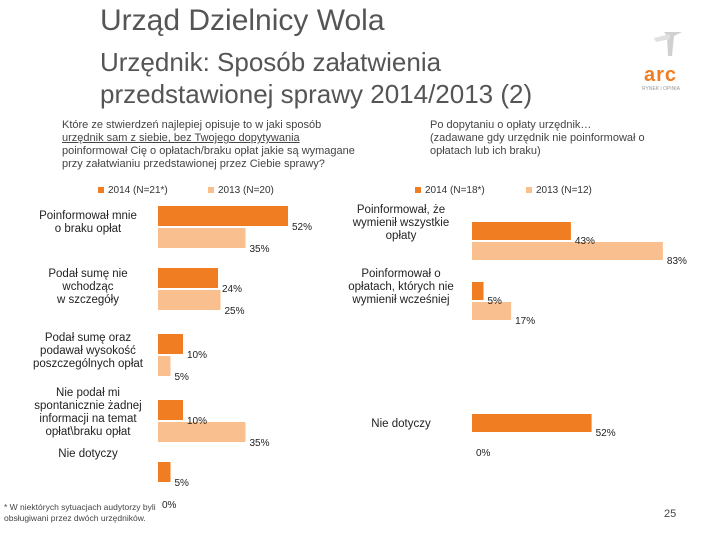 The width and height of the screenshot is (720, 540). I want to click on value-label: 25%, so click(234, 311).